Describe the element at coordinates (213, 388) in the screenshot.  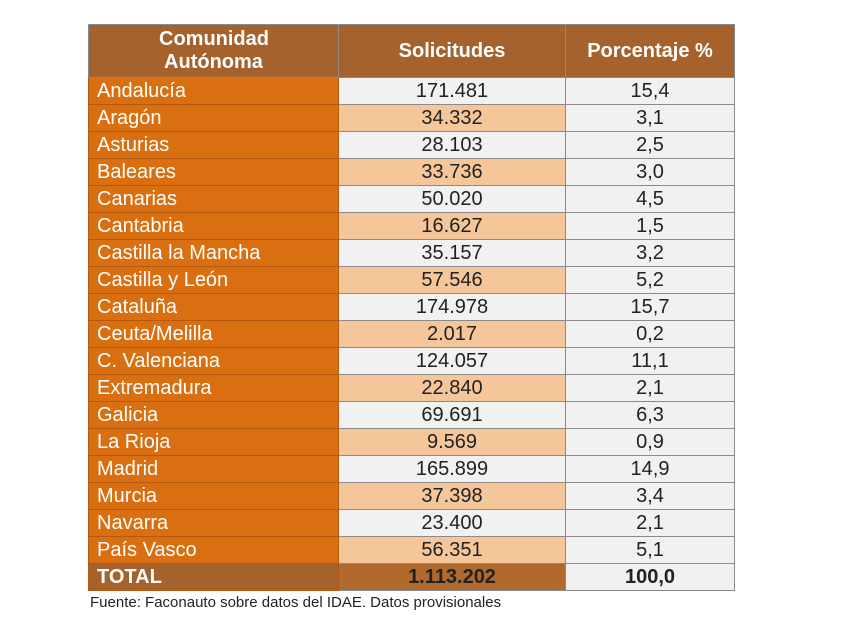
I see `community-cell: Extremadura` at that location.